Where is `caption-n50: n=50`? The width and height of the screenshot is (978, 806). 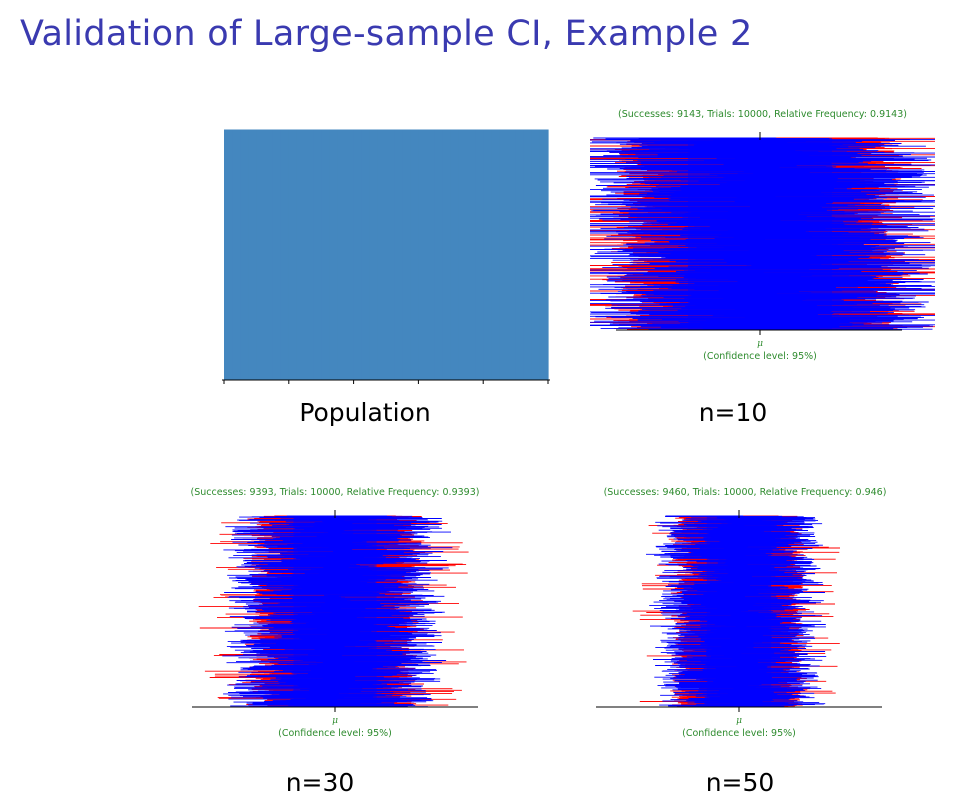 caption-n50: n=50 is located at coordinates (740, 782).